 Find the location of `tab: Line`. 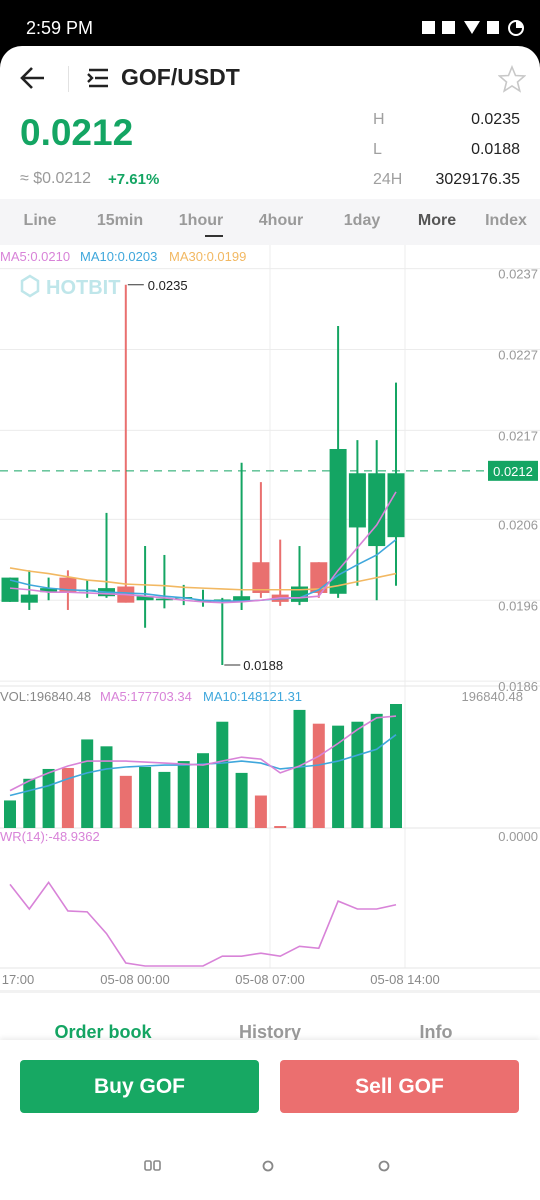

tab: Line is located at coordinates (40, 220).